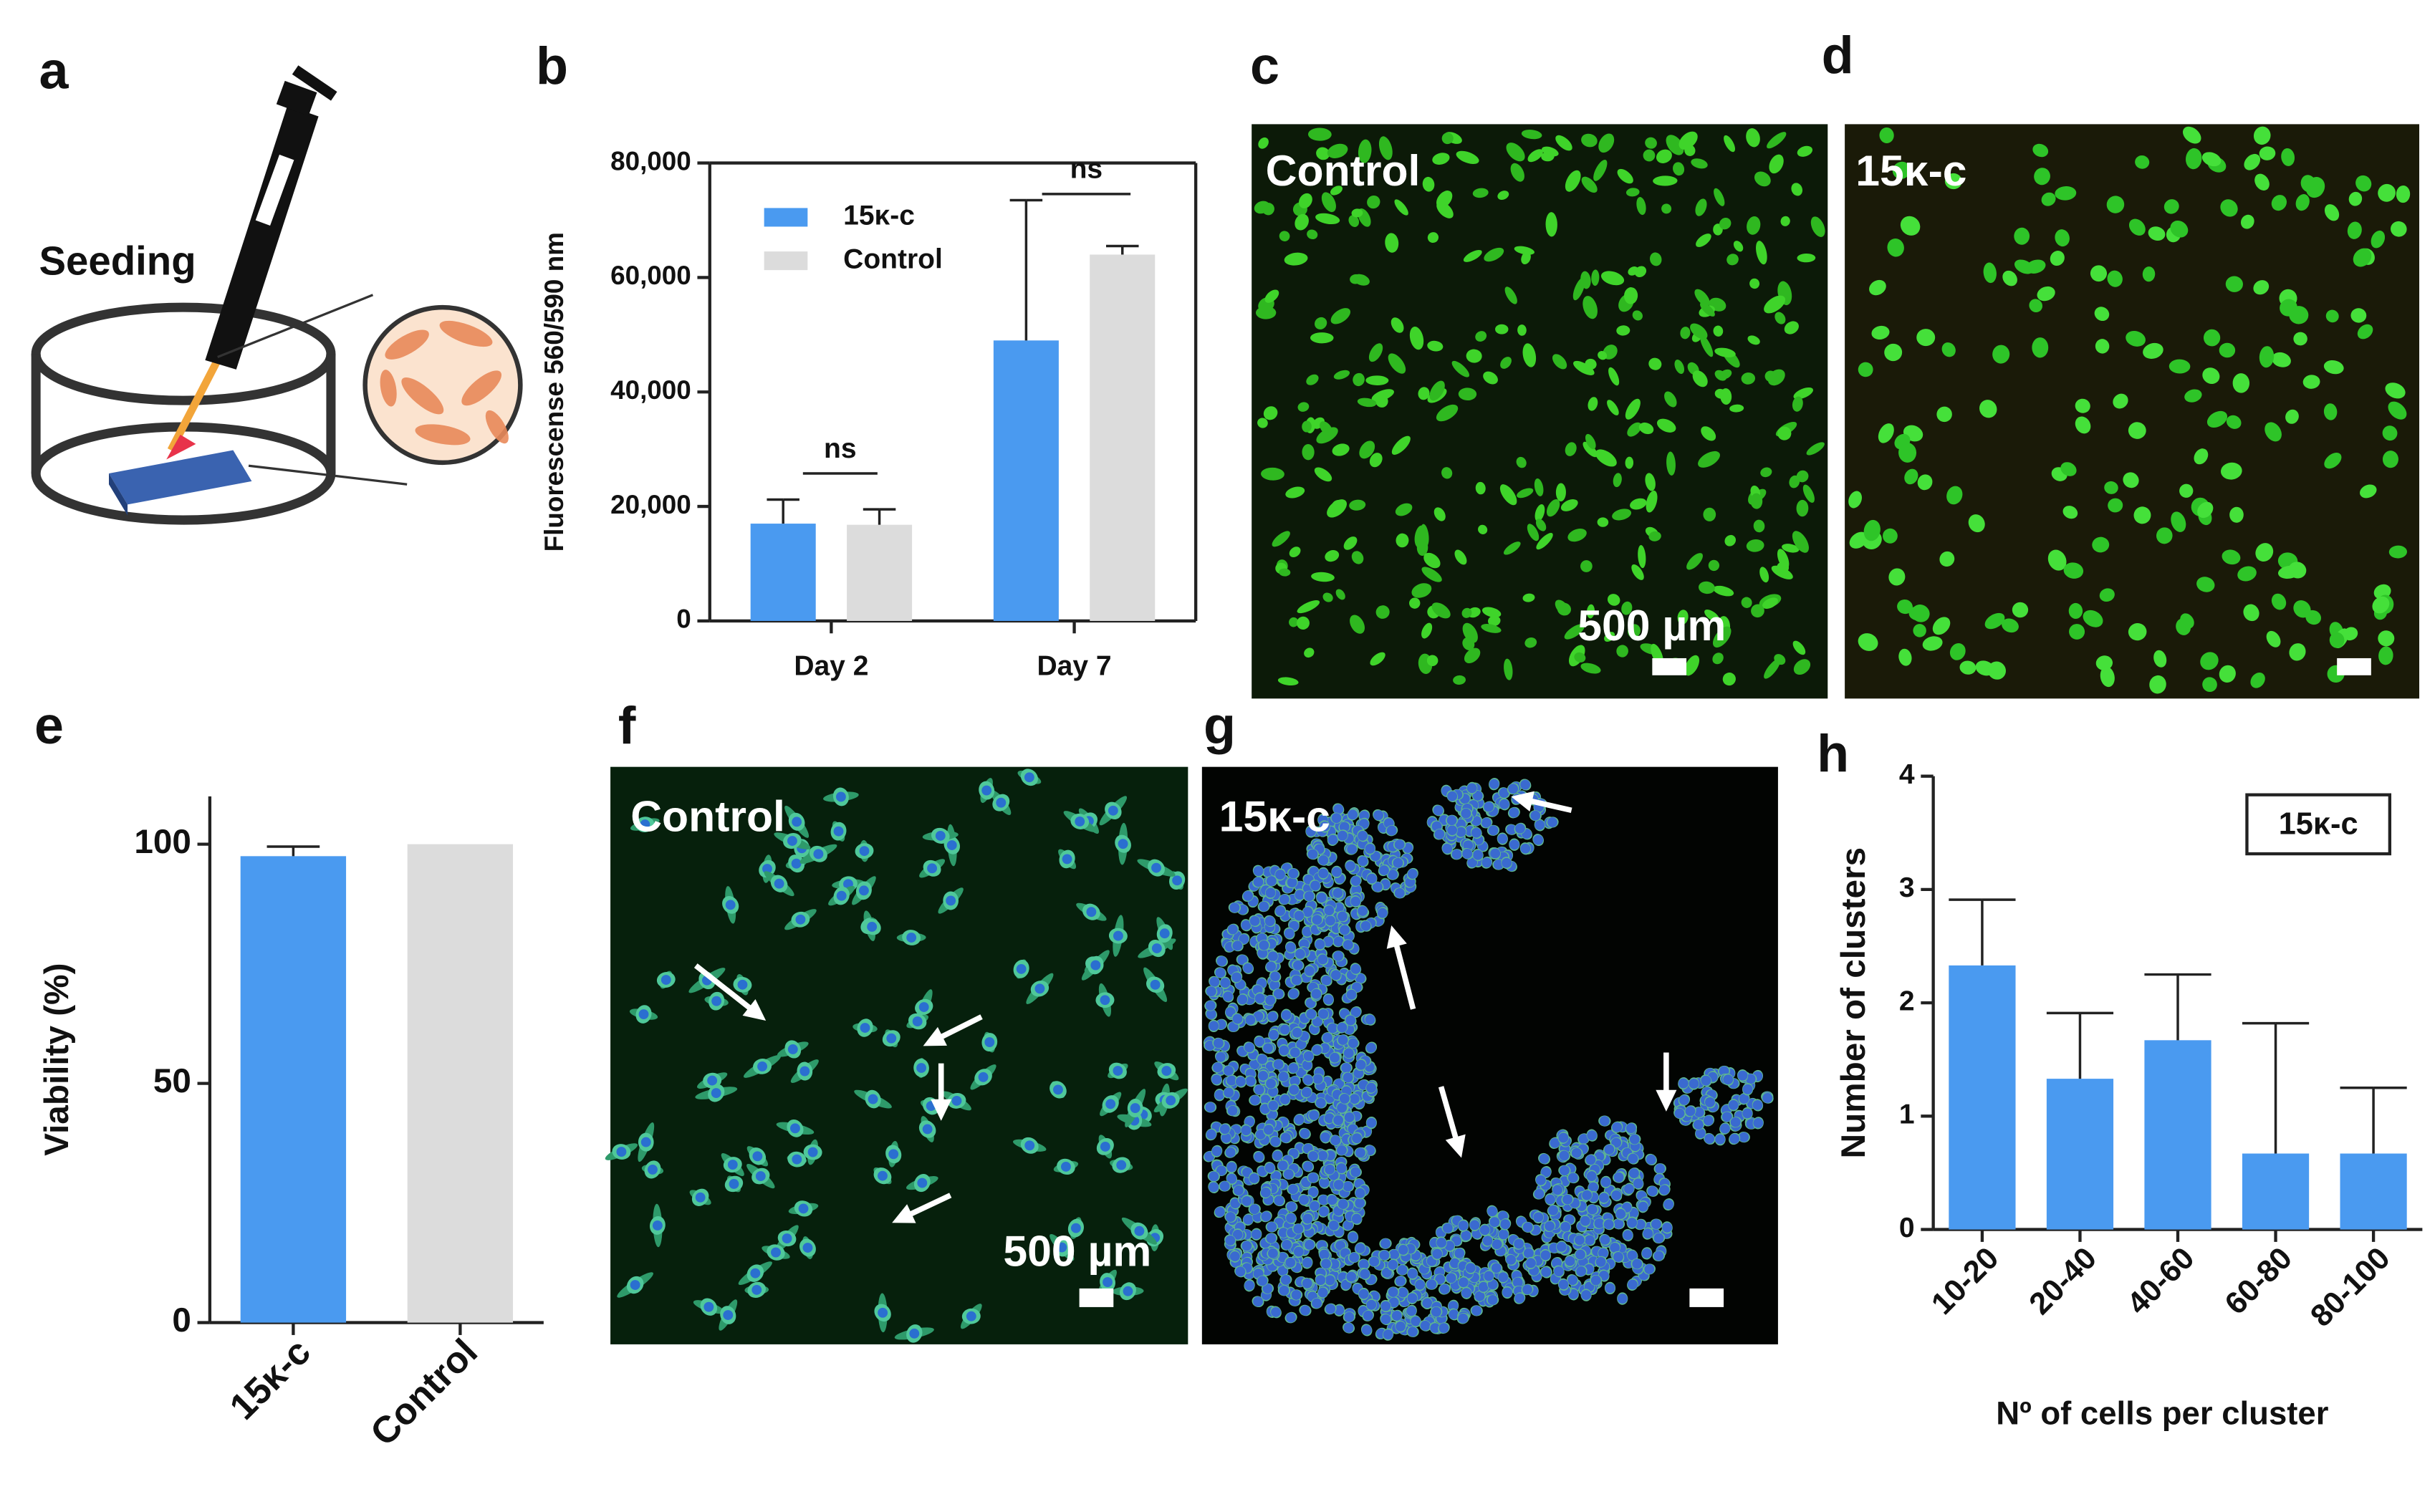  I want to click on legend-swatch, so click(786, 261).